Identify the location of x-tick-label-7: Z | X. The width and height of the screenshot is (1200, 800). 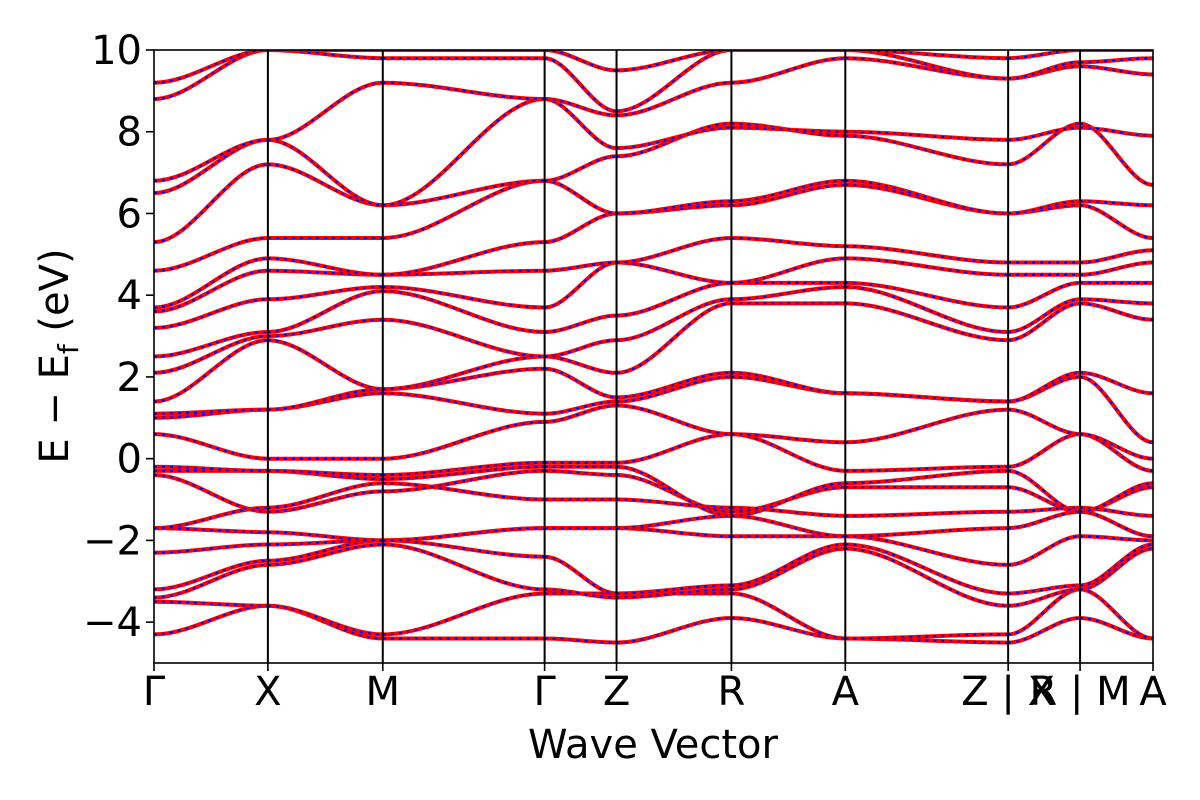
(1008, 692).